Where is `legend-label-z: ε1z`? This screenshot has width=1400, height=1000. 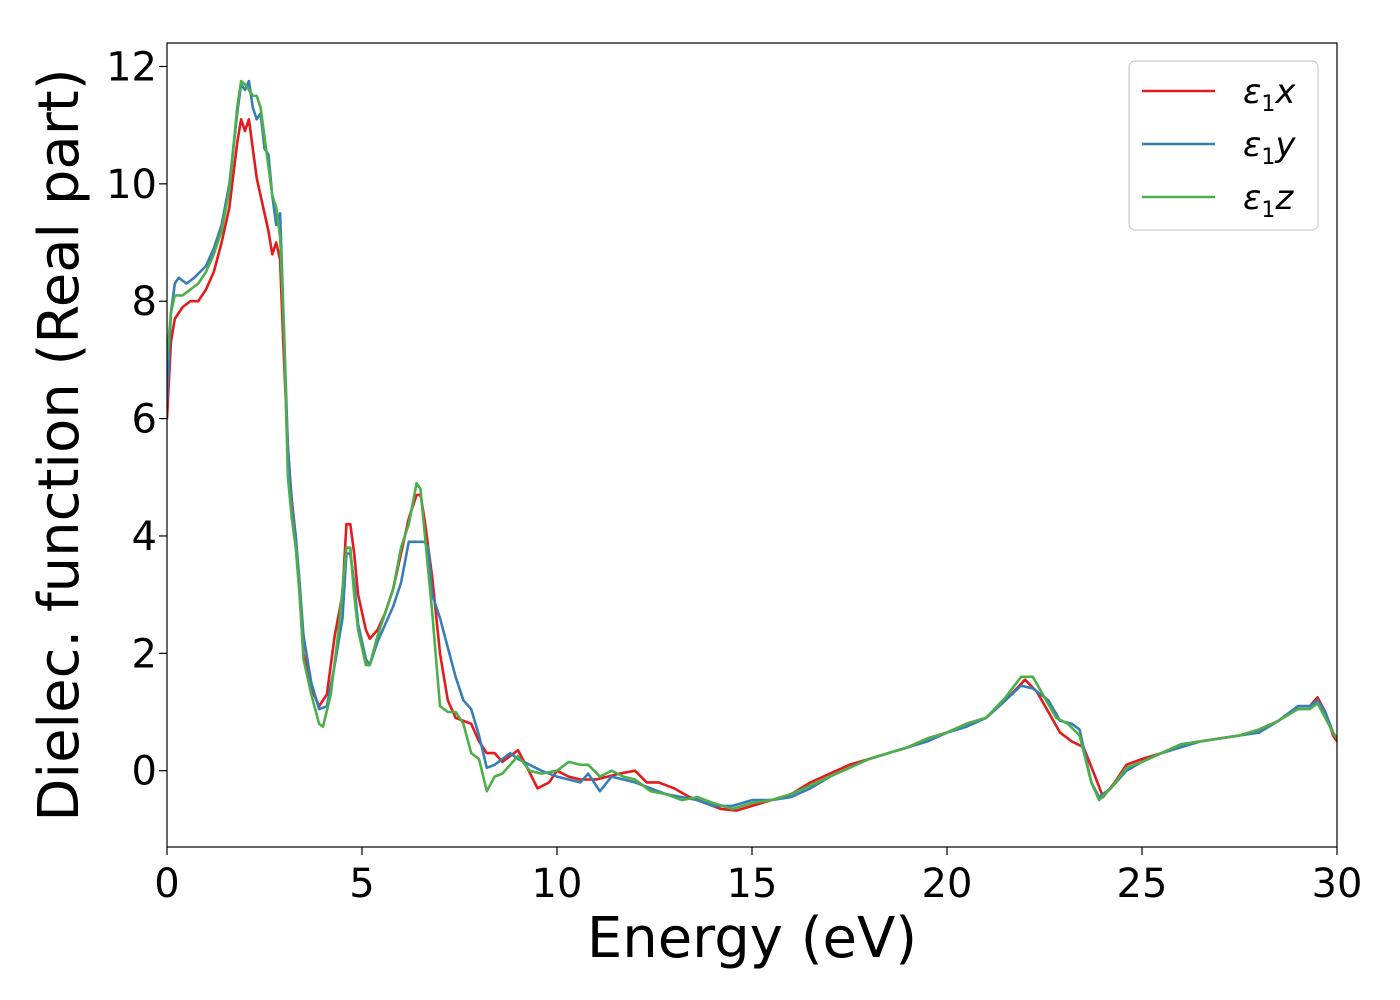
legend-label-z: ε1z is located at coordinates (1268, 200).